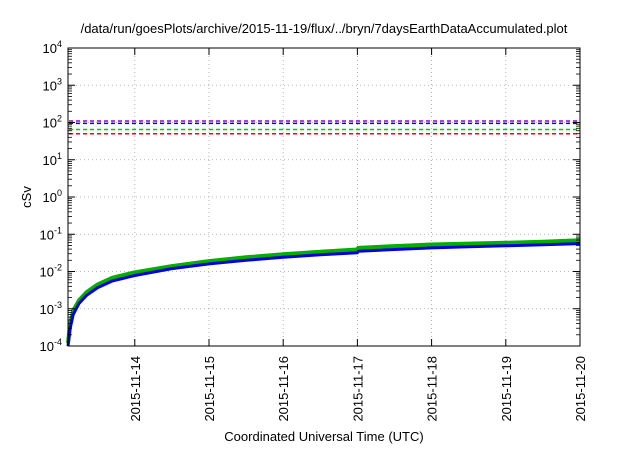  What do you see at coordinates (209, 389) in the screenshot?
I see `x-tick-label: 2015-11-15` at bounding box center [209, 389].